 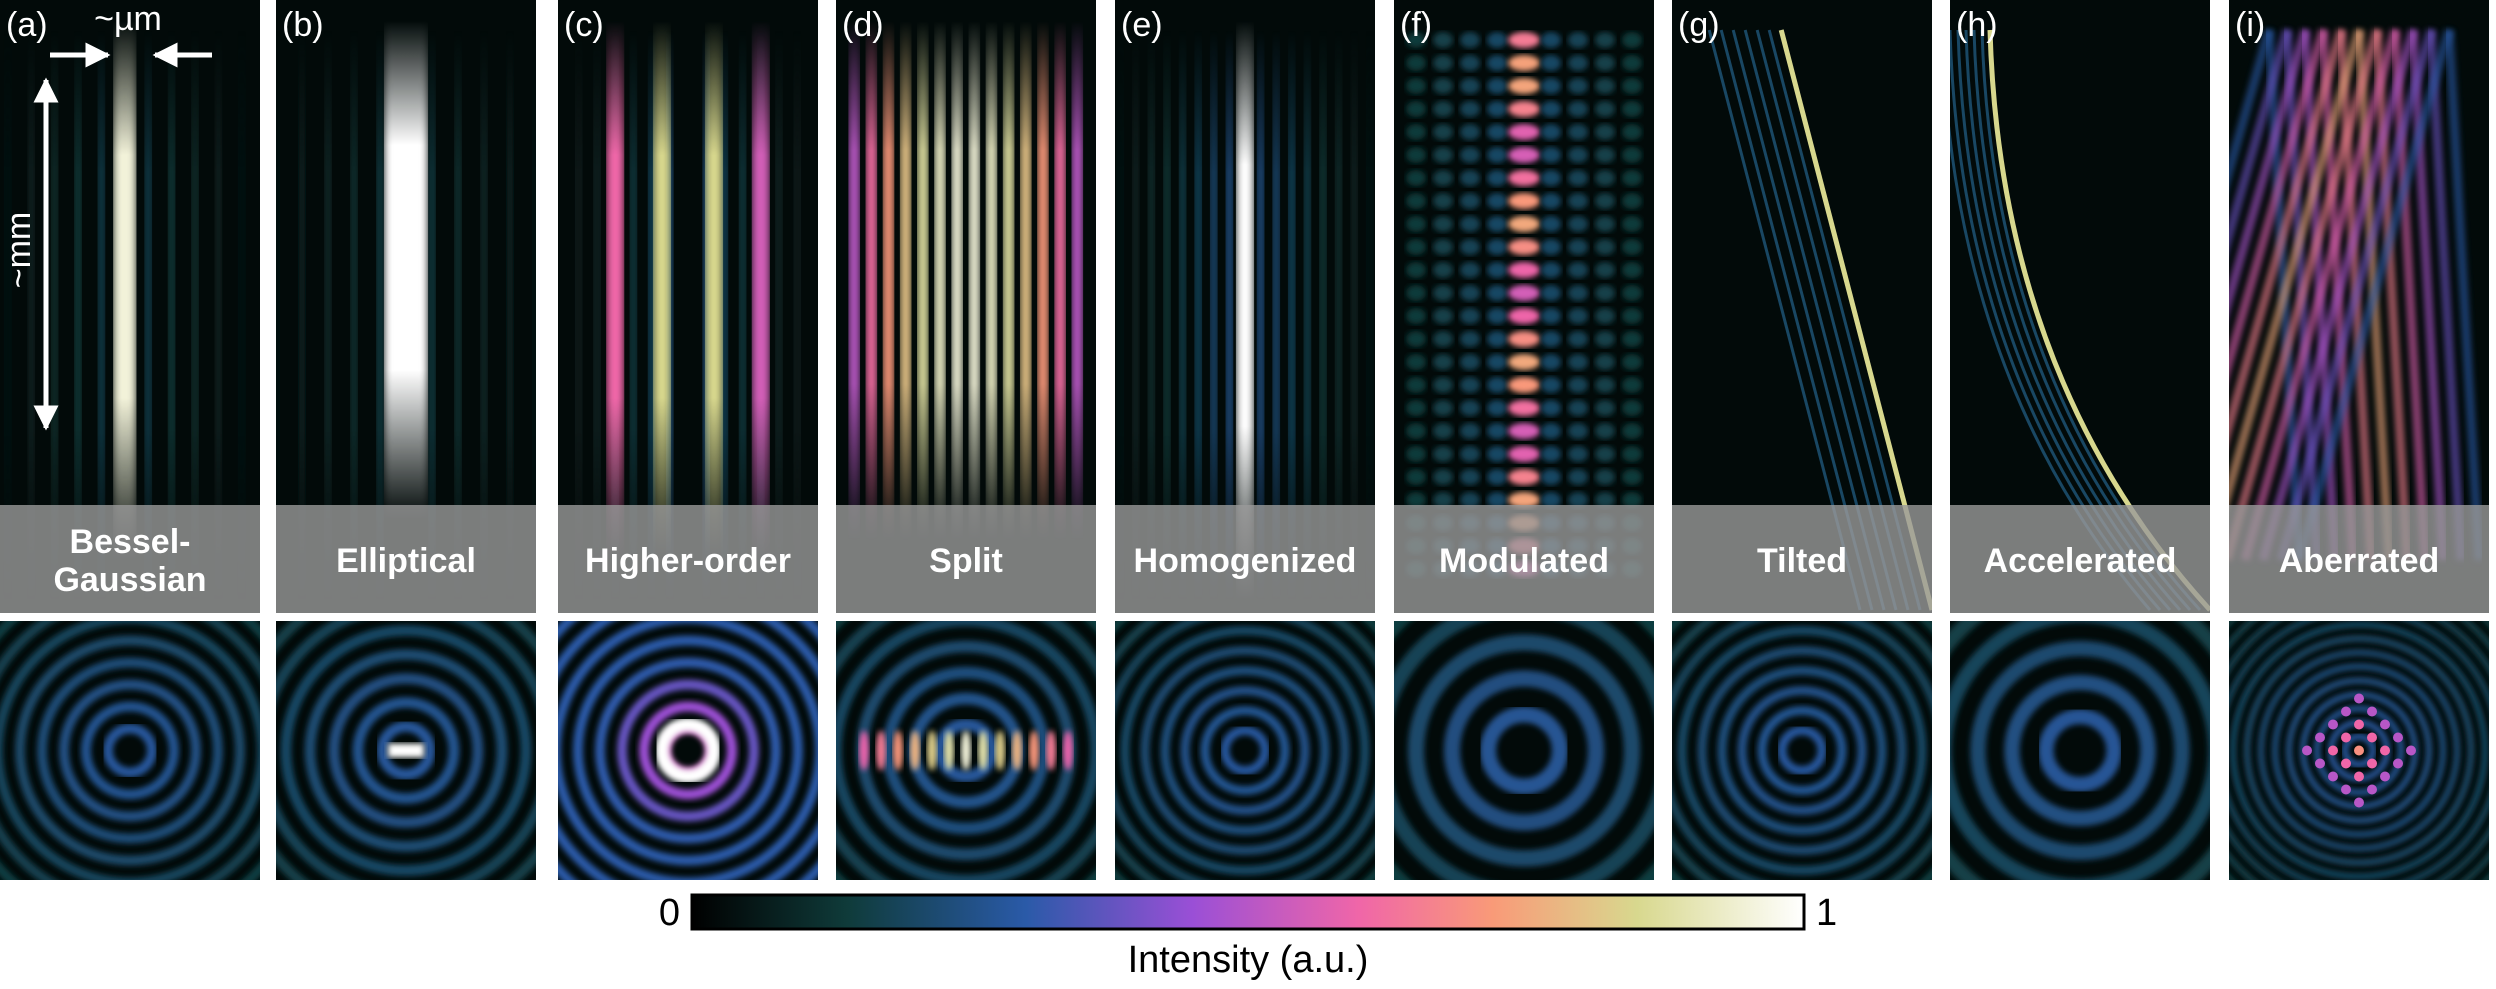 I want to click on panel: Modulated (f), so click(x=1524, y=440).